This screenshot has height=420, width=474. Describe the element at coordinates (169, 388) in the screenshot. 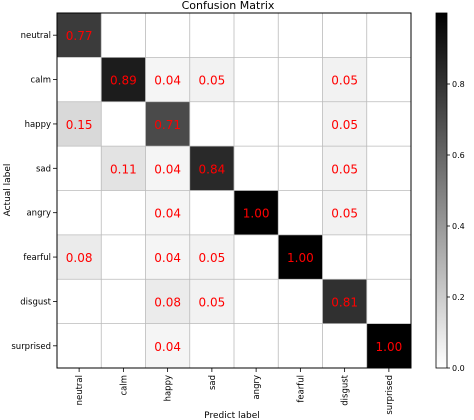

I see `x-tick-label: happy` at that location.